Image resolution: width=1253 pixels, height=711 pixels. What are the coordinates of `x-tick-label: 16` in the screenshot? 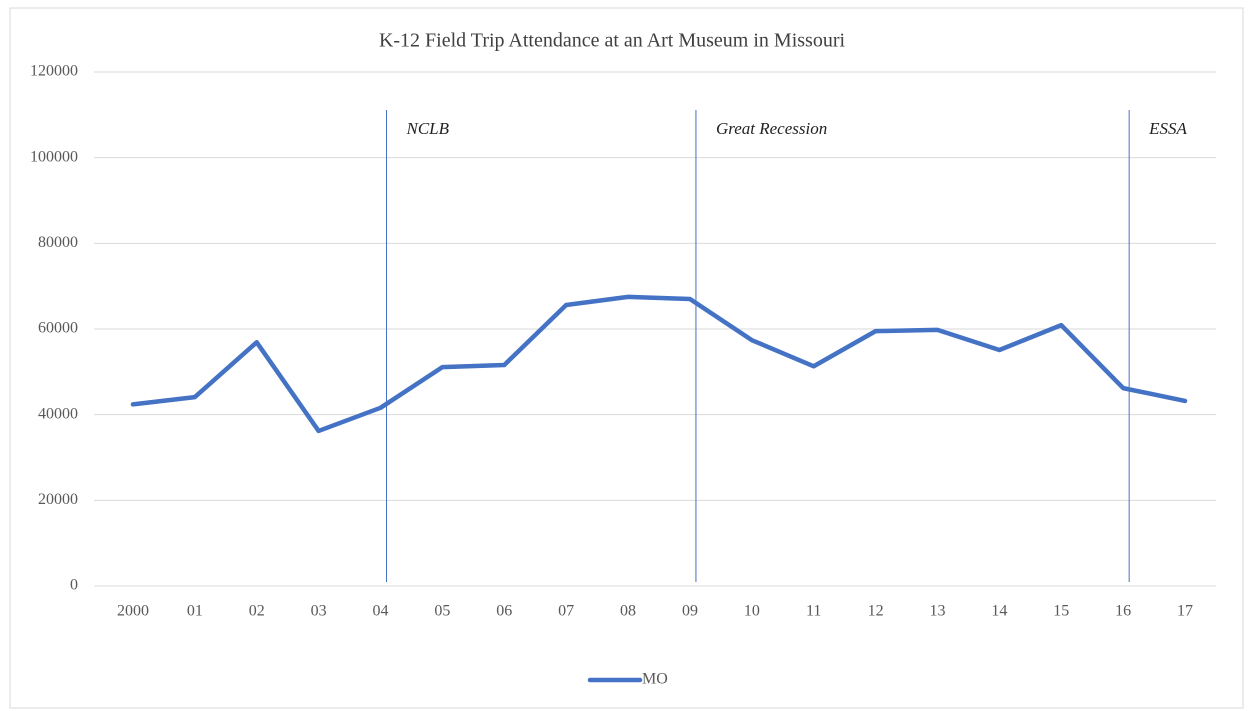 It's located at (1123, 611).